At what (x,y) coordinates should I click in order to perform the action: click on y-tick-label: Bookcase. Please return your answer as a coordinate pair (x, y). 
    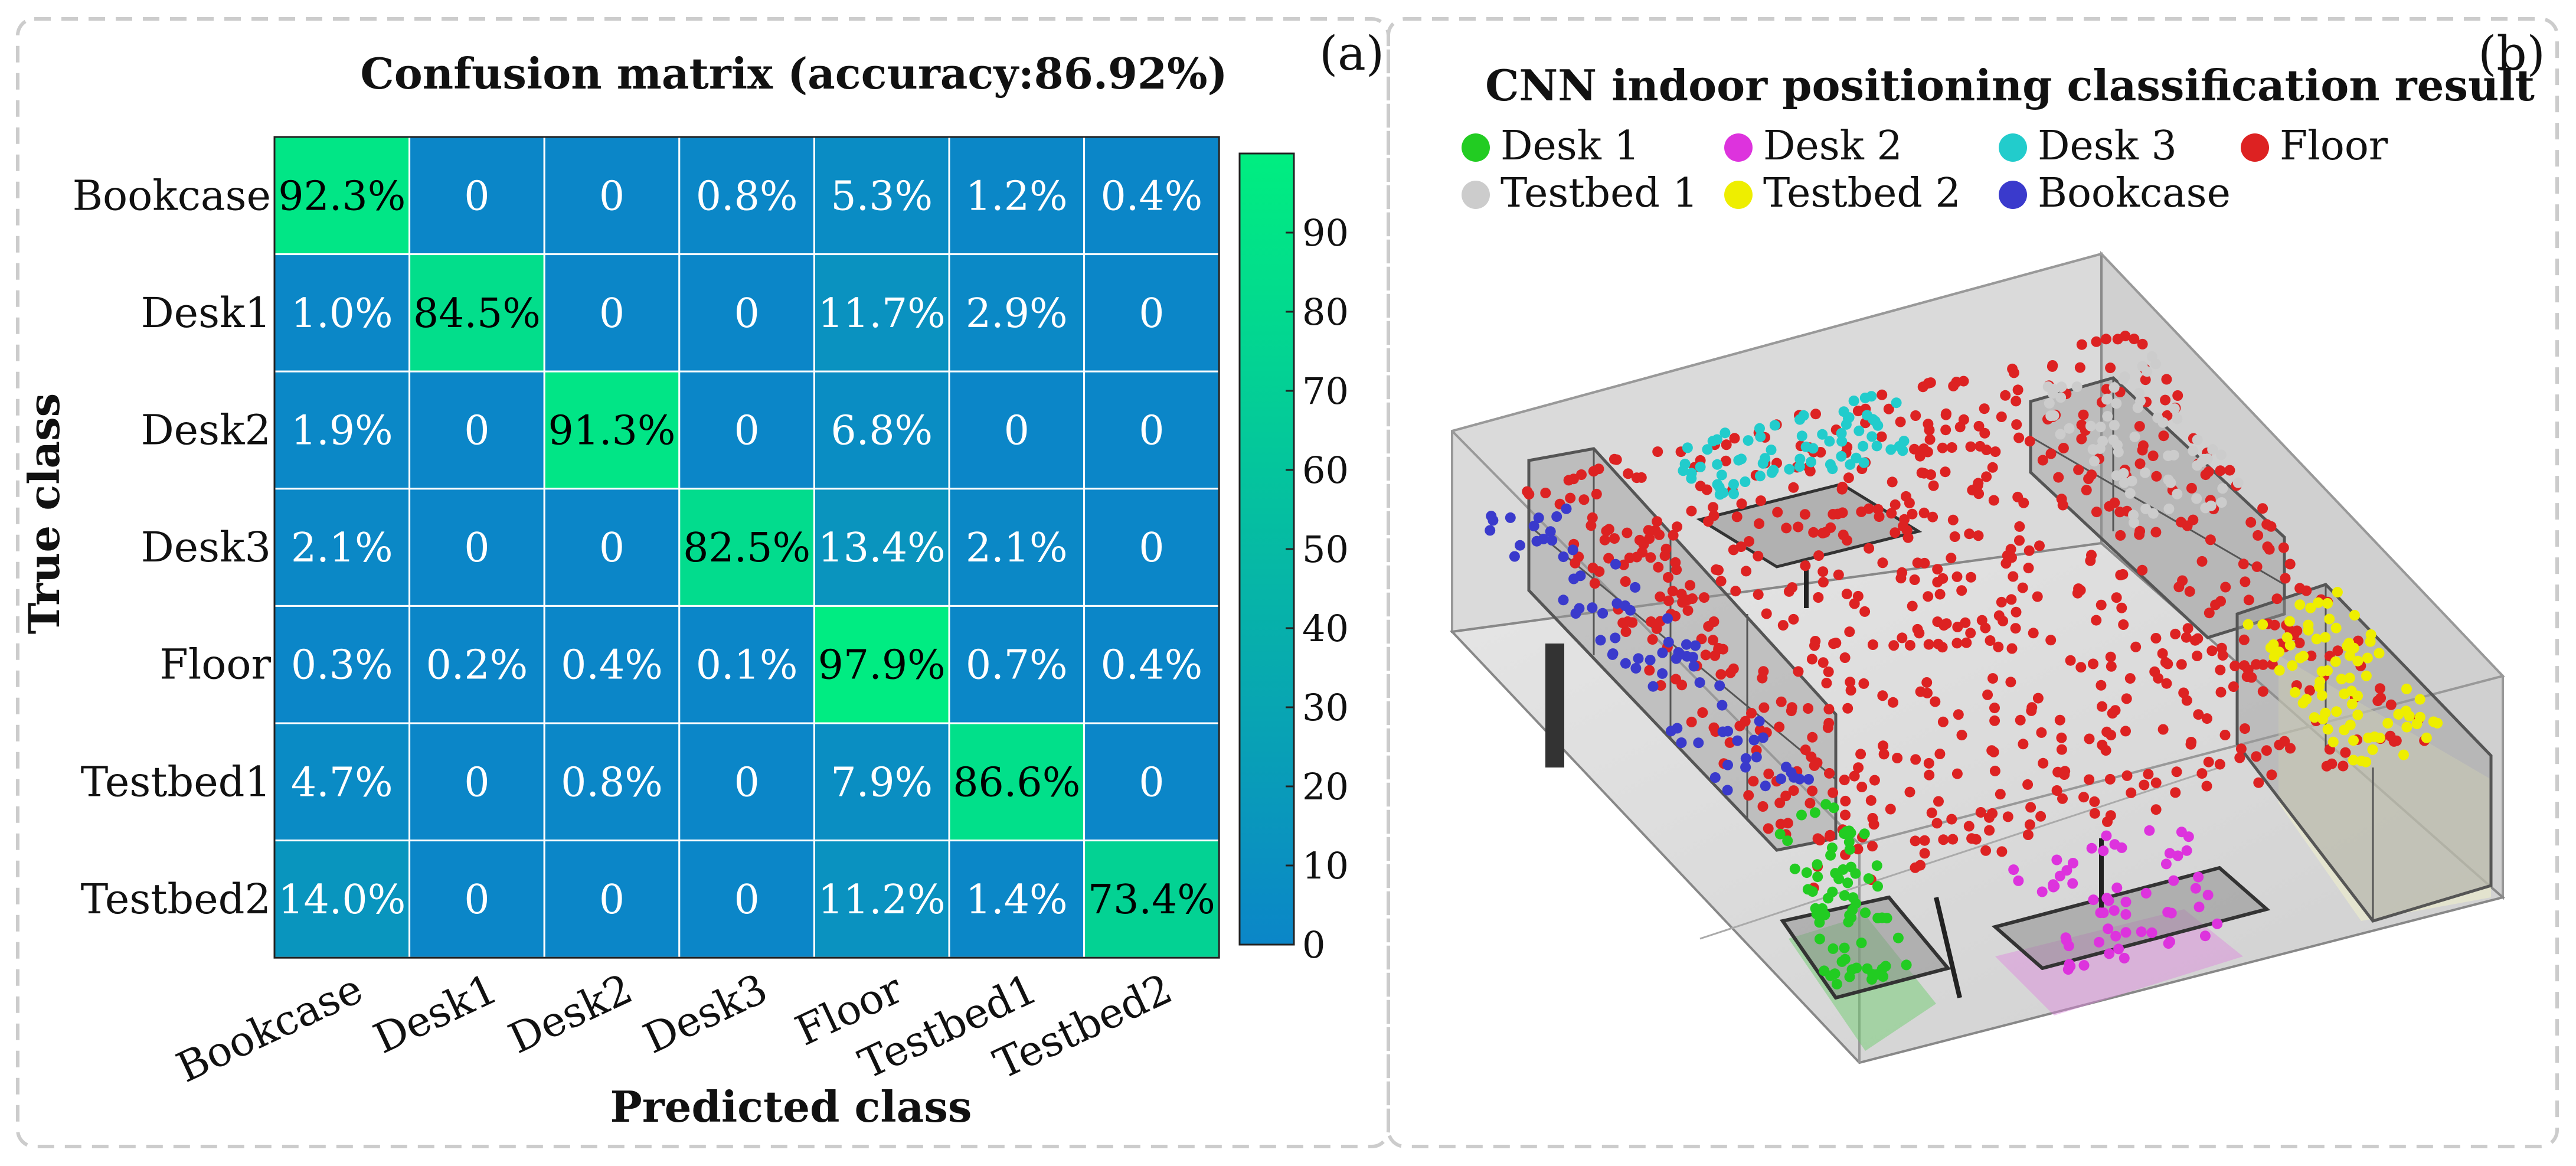
    Looking at the image, I should click on (172, 195).